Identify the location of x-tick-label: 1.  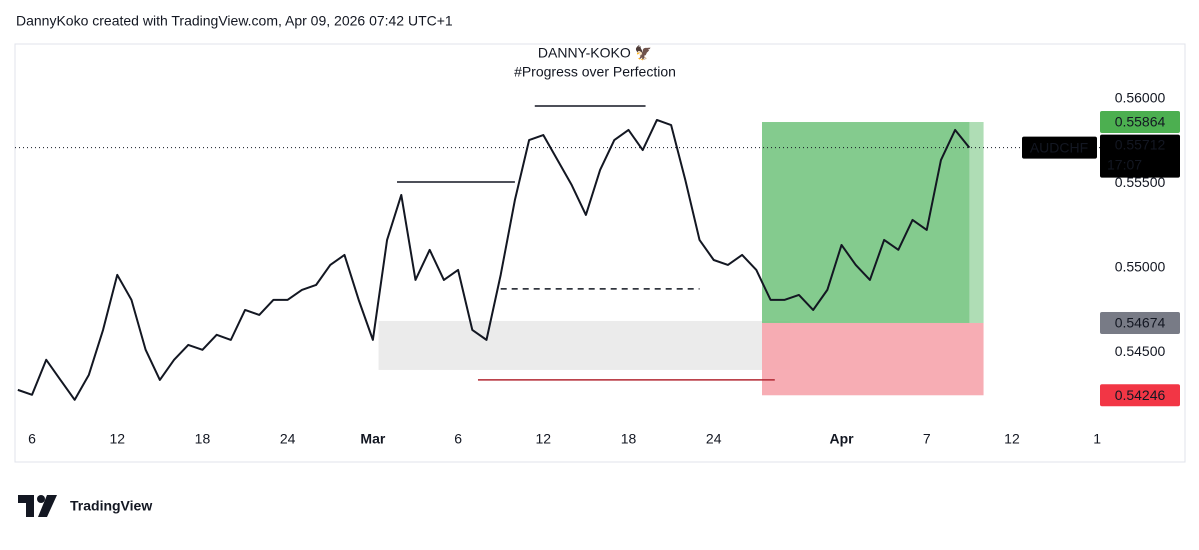
(1097, 439).